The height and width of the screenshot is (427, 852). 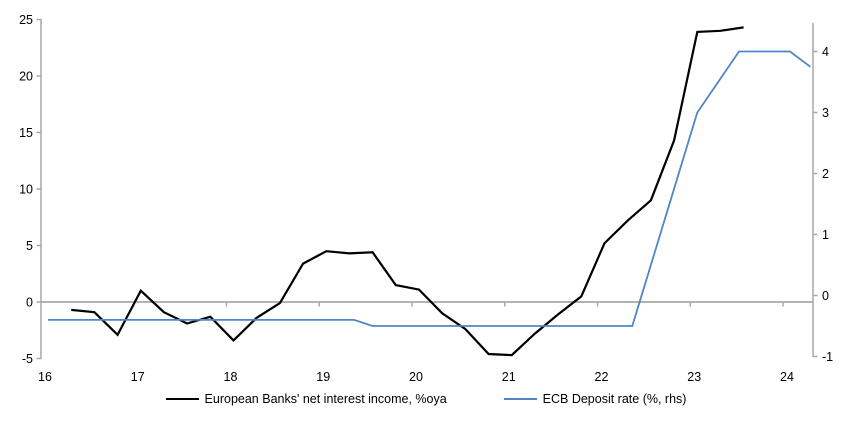 I want to click on x-tick-label: 21, so click(x=509, y=377).